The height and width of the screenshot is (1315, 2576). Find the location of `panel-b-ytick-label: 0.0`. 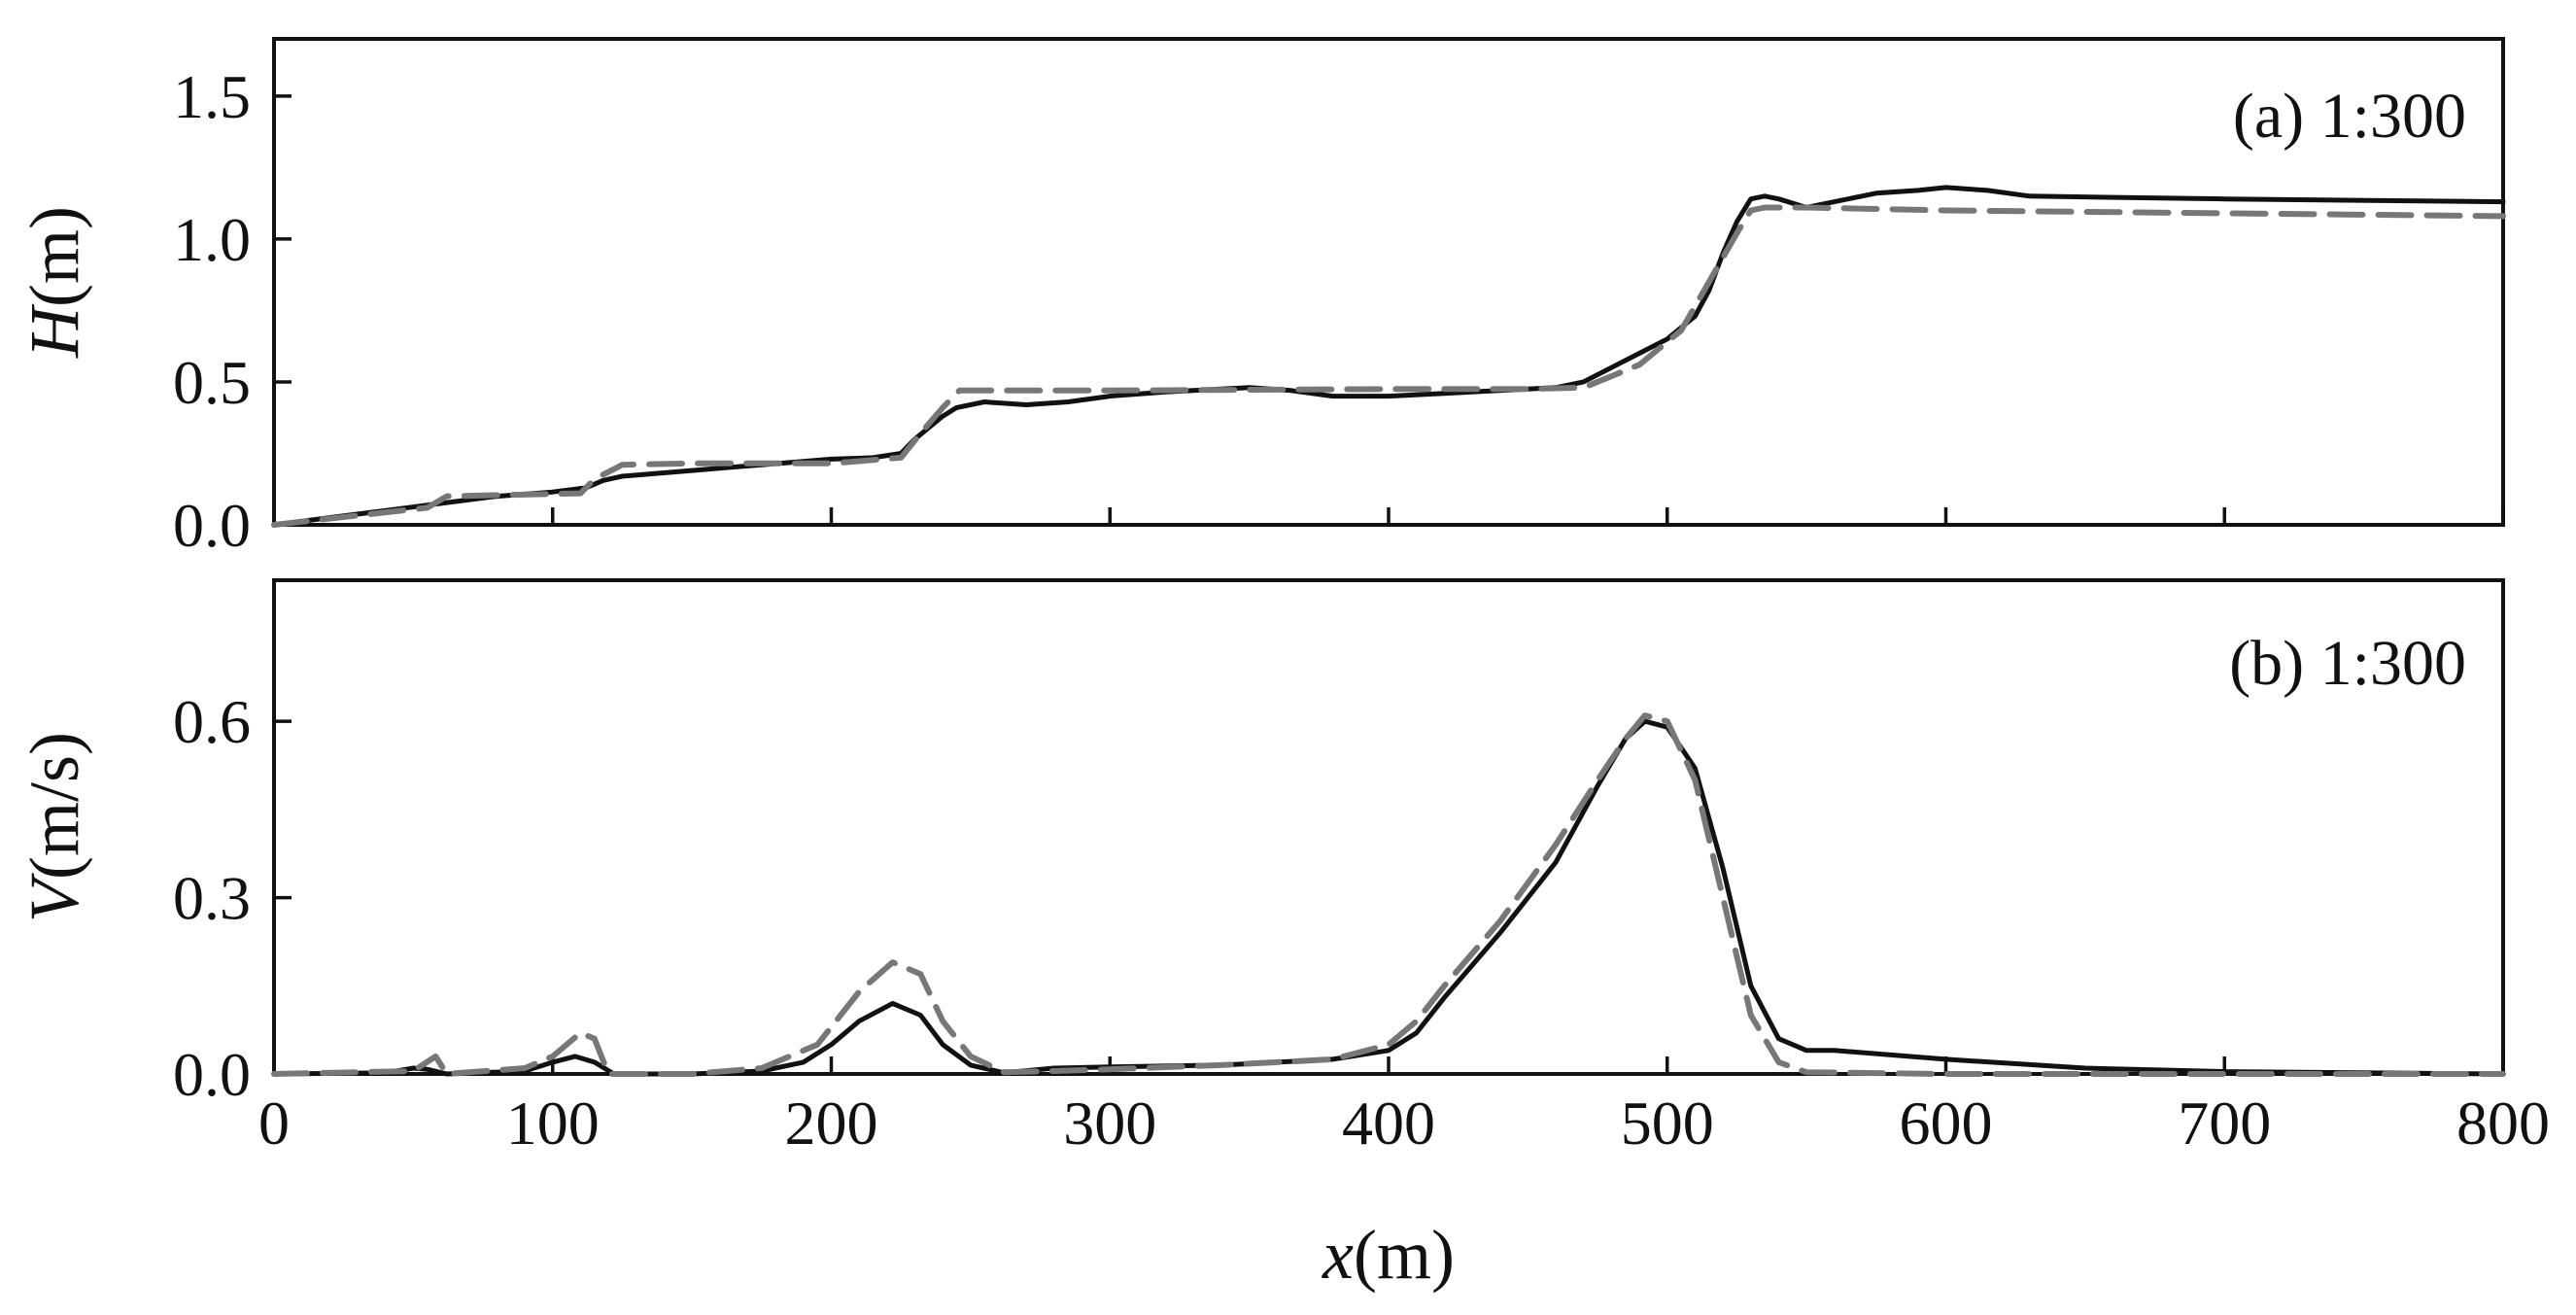

panel-b-ytick-label: 0.0 is located at coordinates (212, 1074).